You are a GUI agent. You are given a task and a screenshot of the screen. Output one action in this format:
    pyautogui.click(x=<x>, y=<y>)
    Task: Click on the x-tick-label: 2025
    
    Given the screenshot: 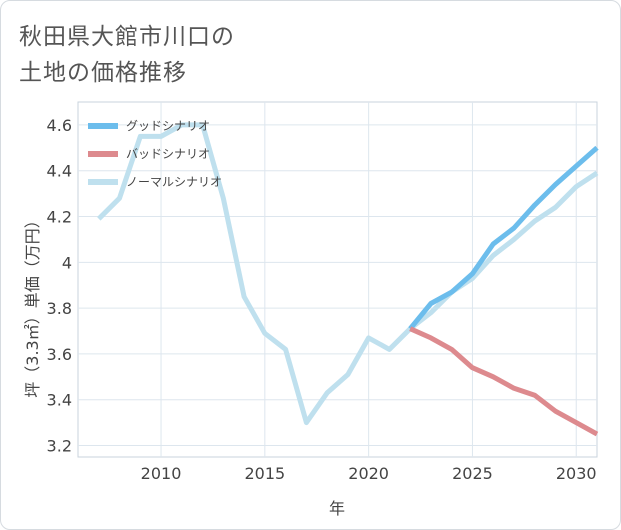 What is the action you would take?
    pyautogui.click(x=472, y=473)
    